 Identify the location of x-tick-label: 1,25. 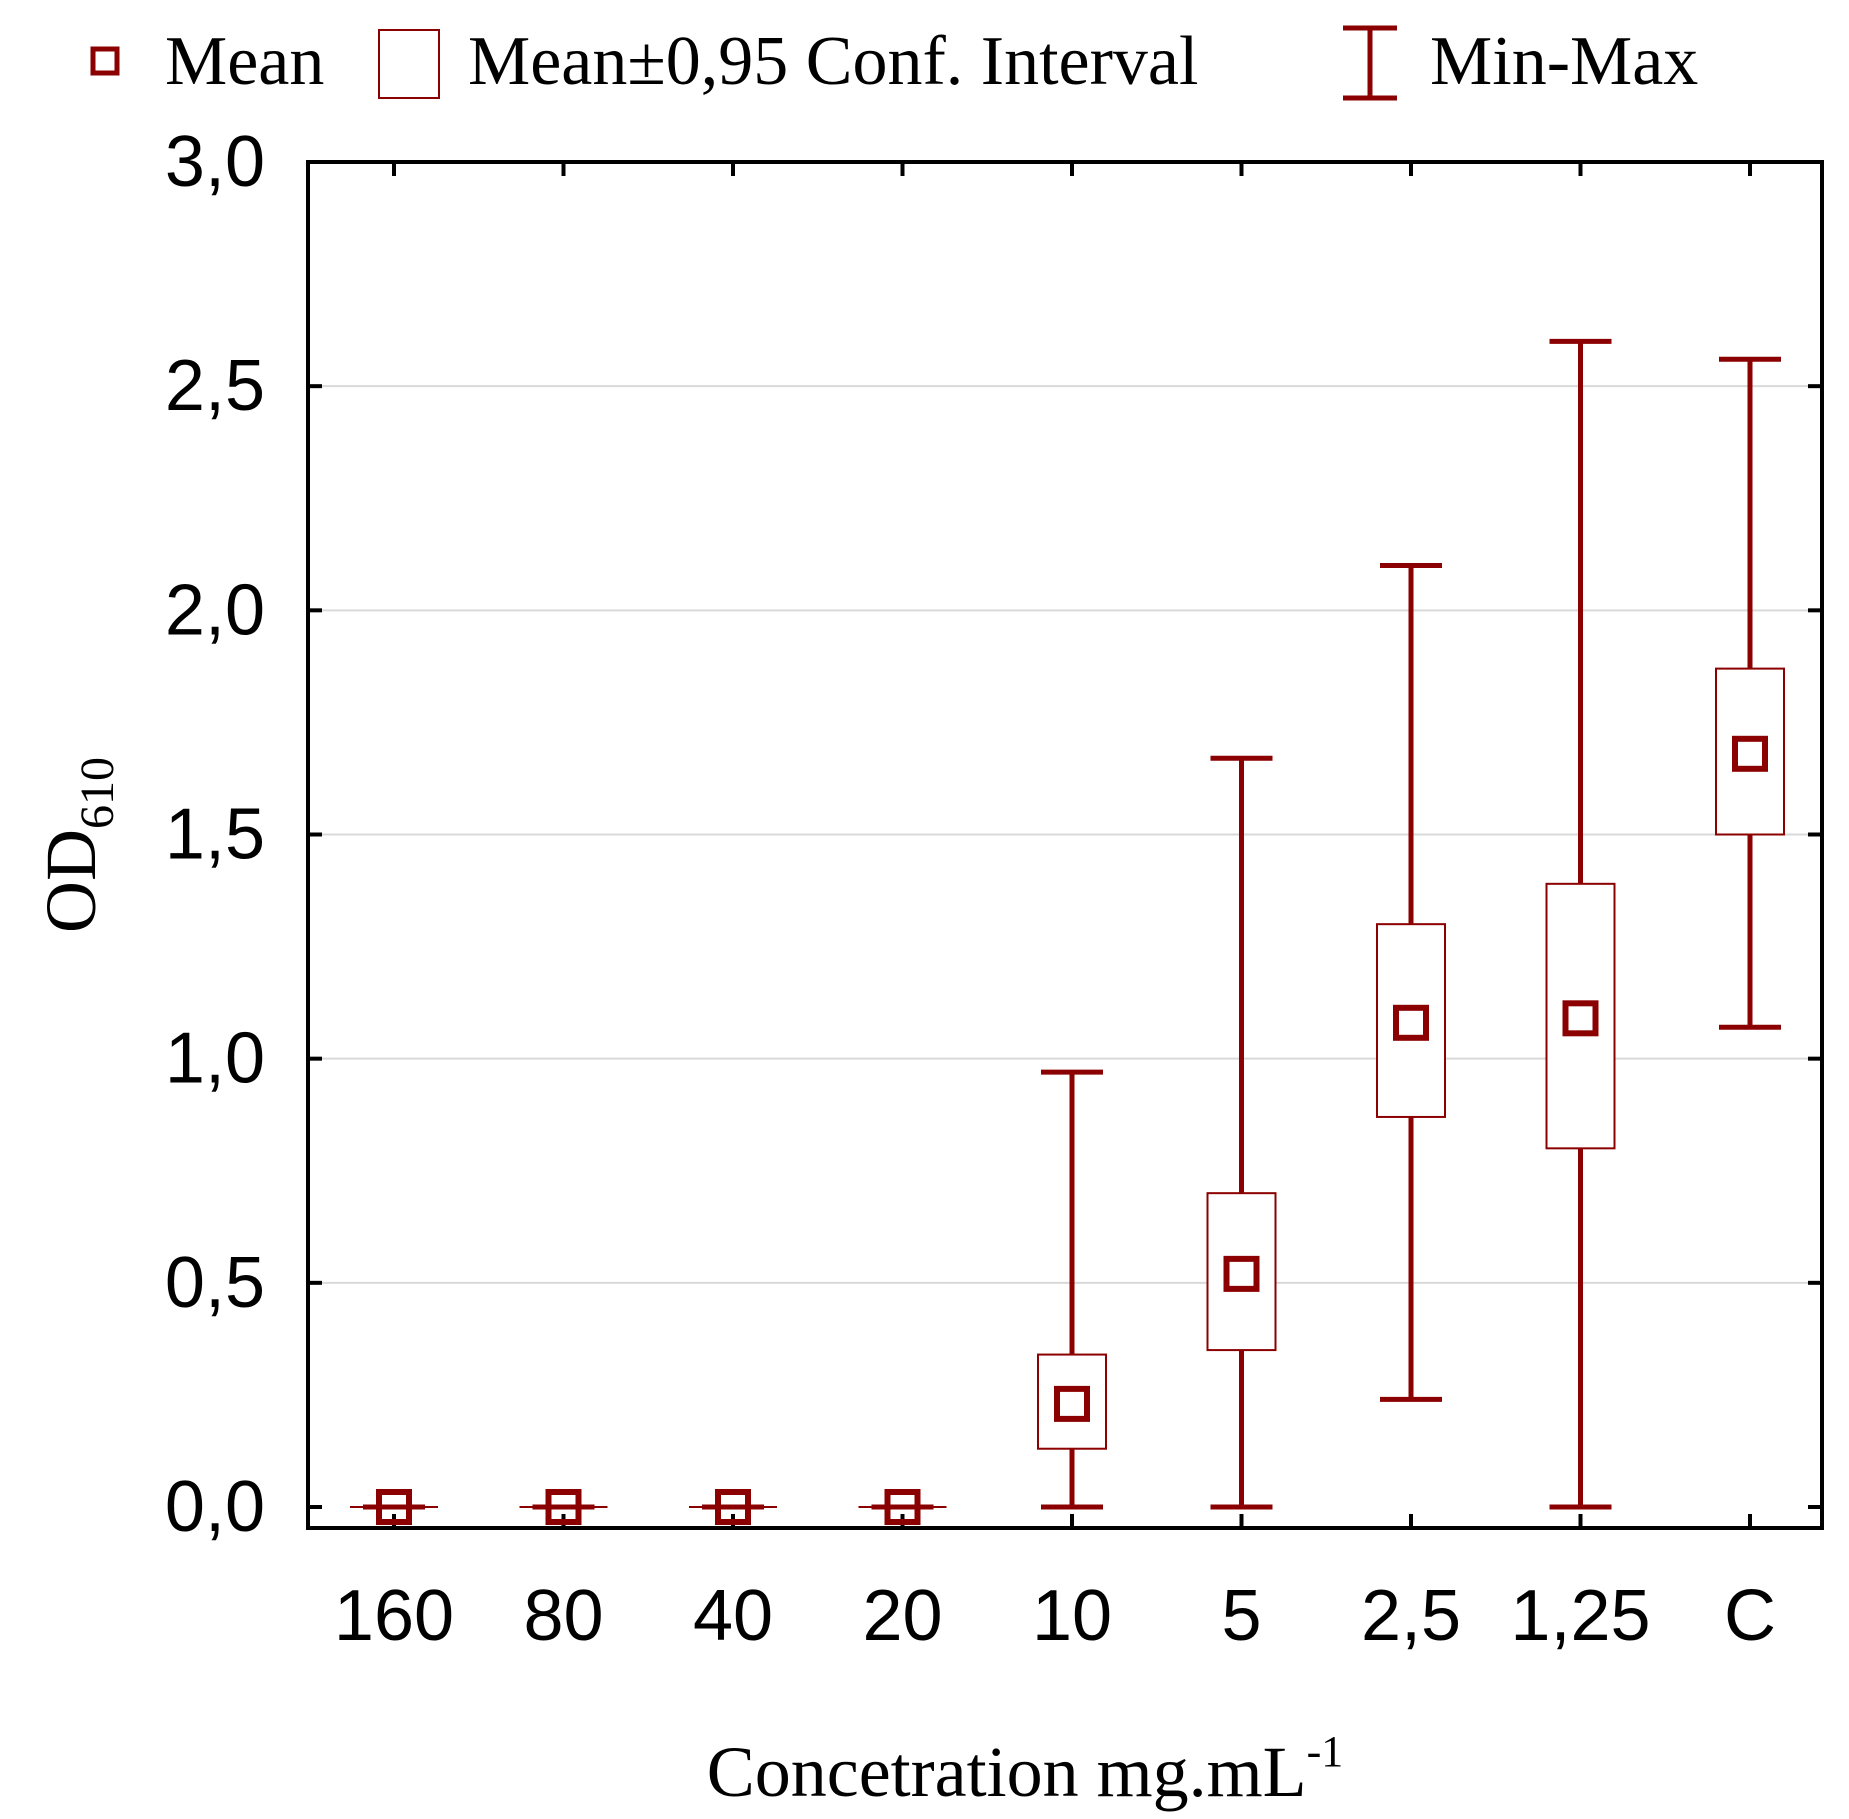
(1580, 1616).